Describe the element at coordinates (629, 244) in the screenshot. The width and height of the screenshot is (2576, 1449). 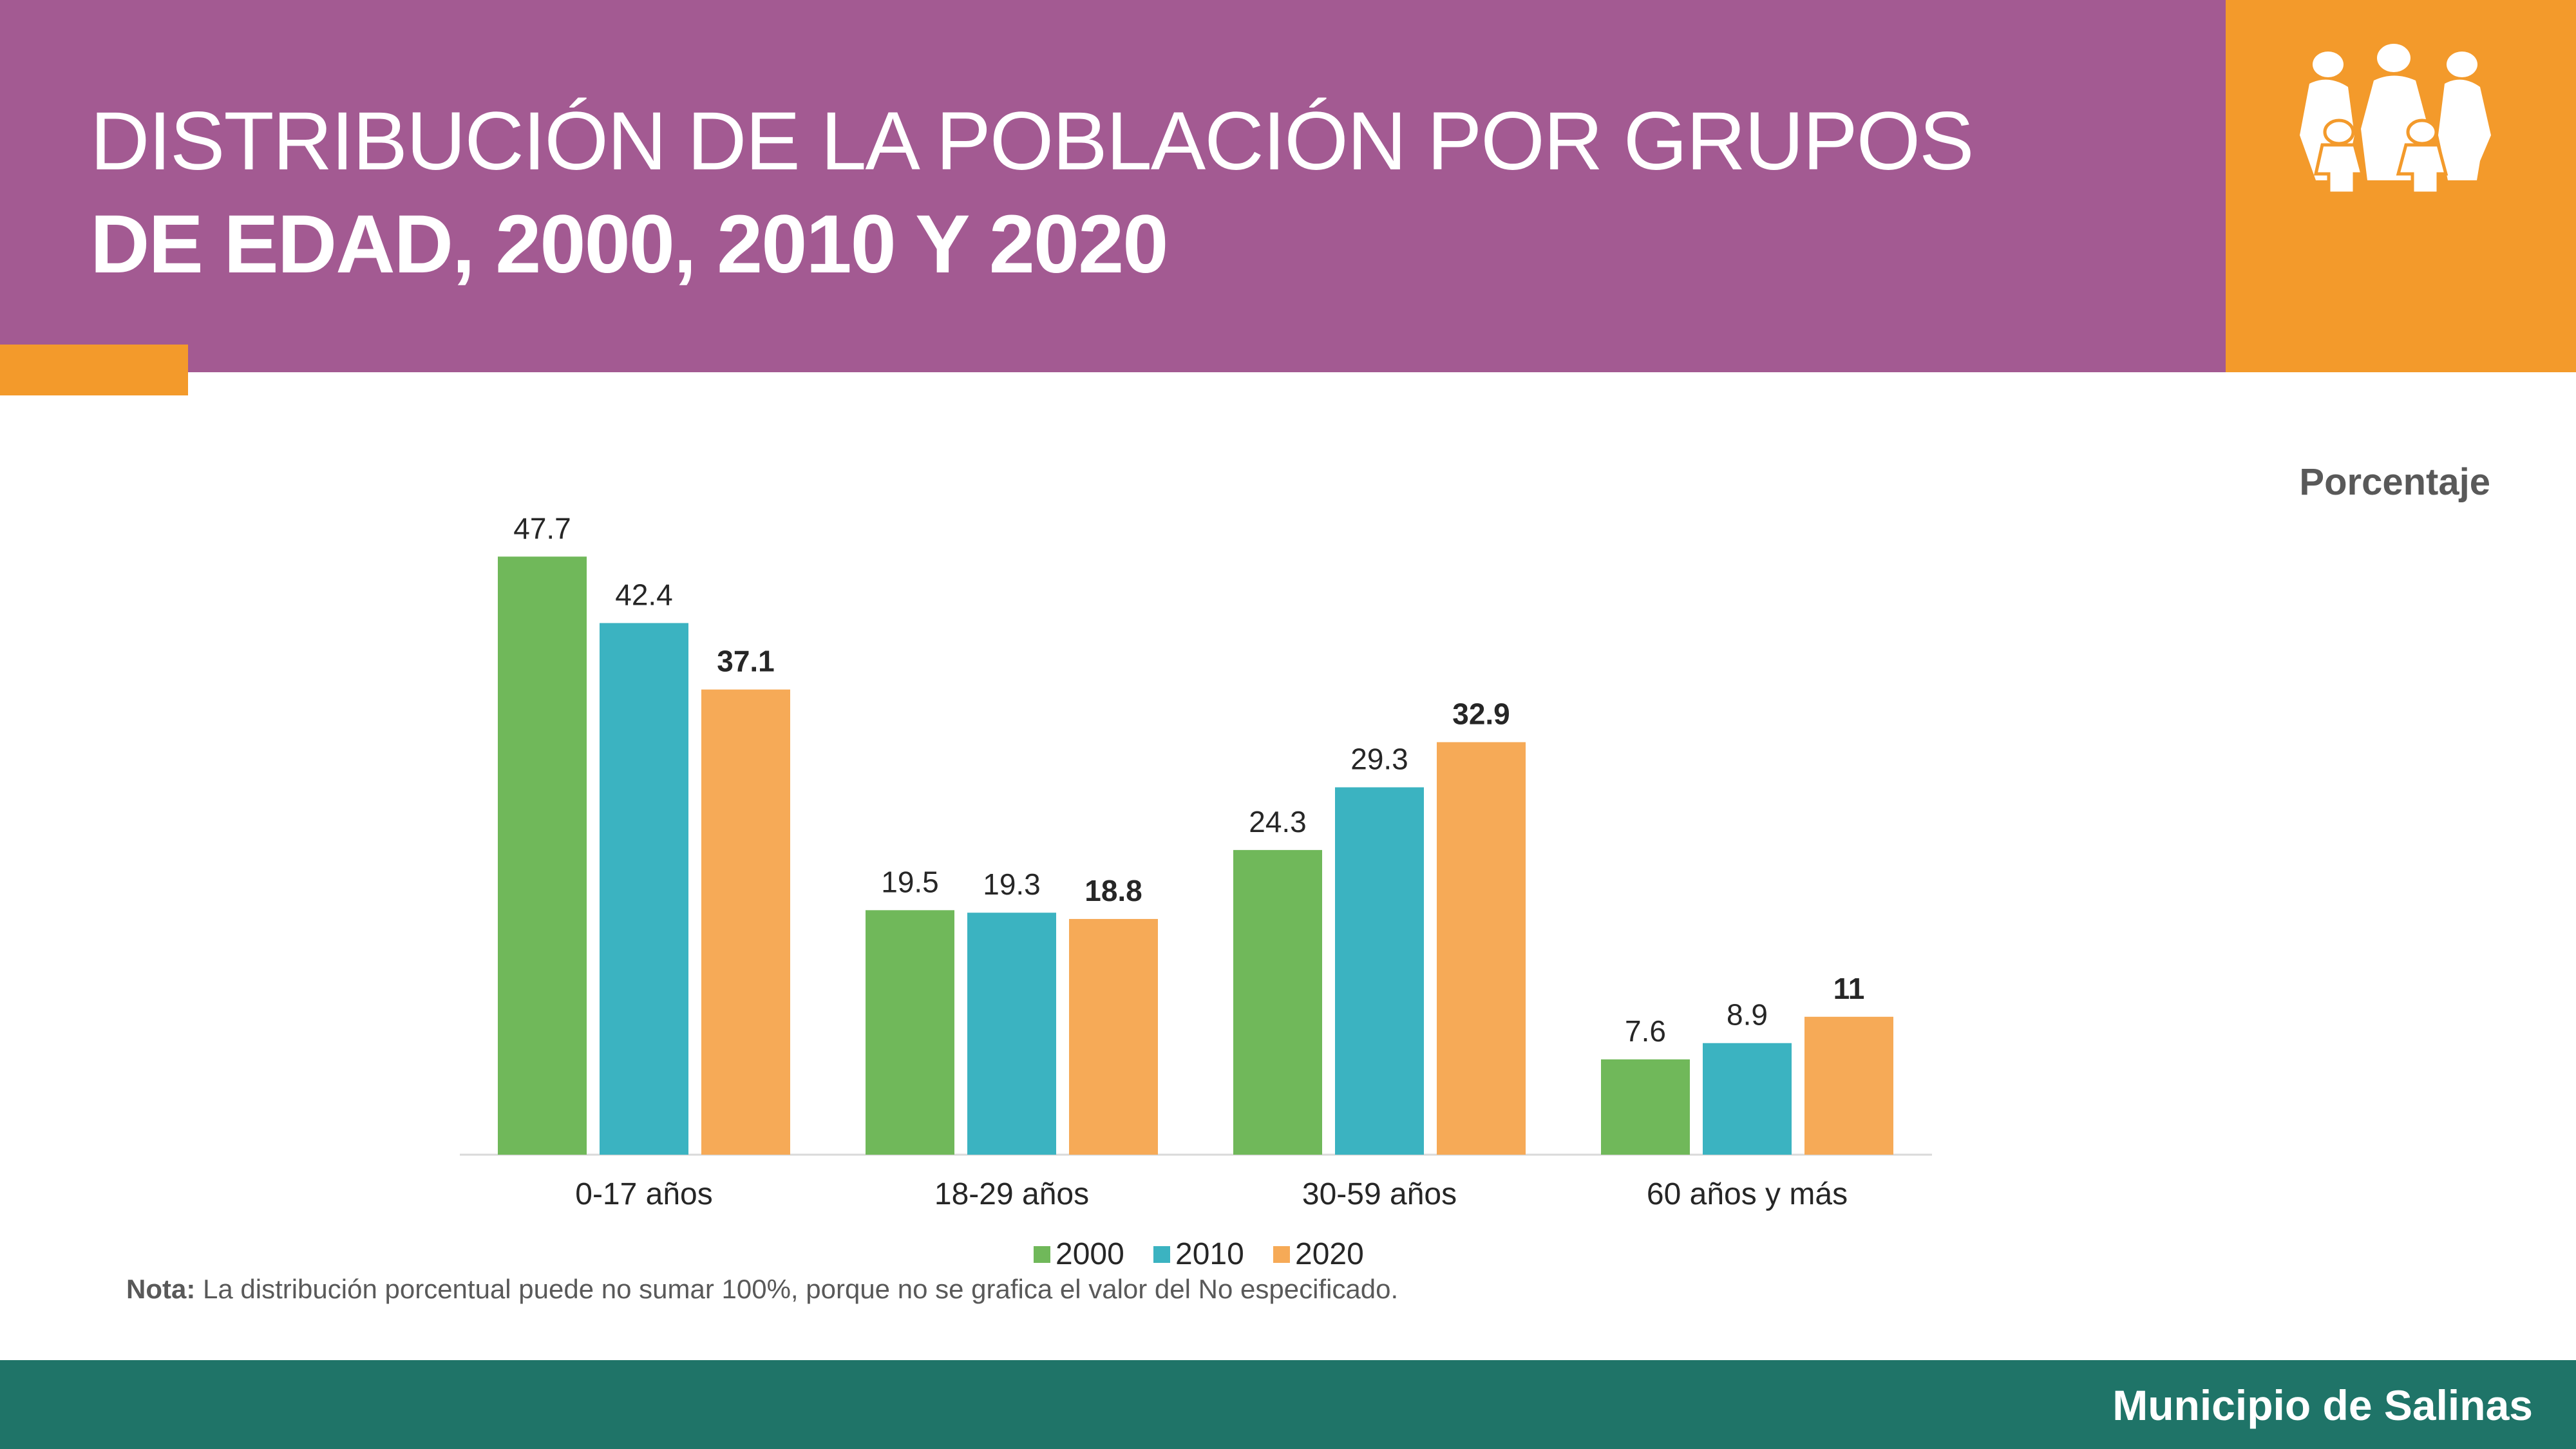
I see `title-line-2: DE EDAD, 2000, 2010 Y 2020` at that location.